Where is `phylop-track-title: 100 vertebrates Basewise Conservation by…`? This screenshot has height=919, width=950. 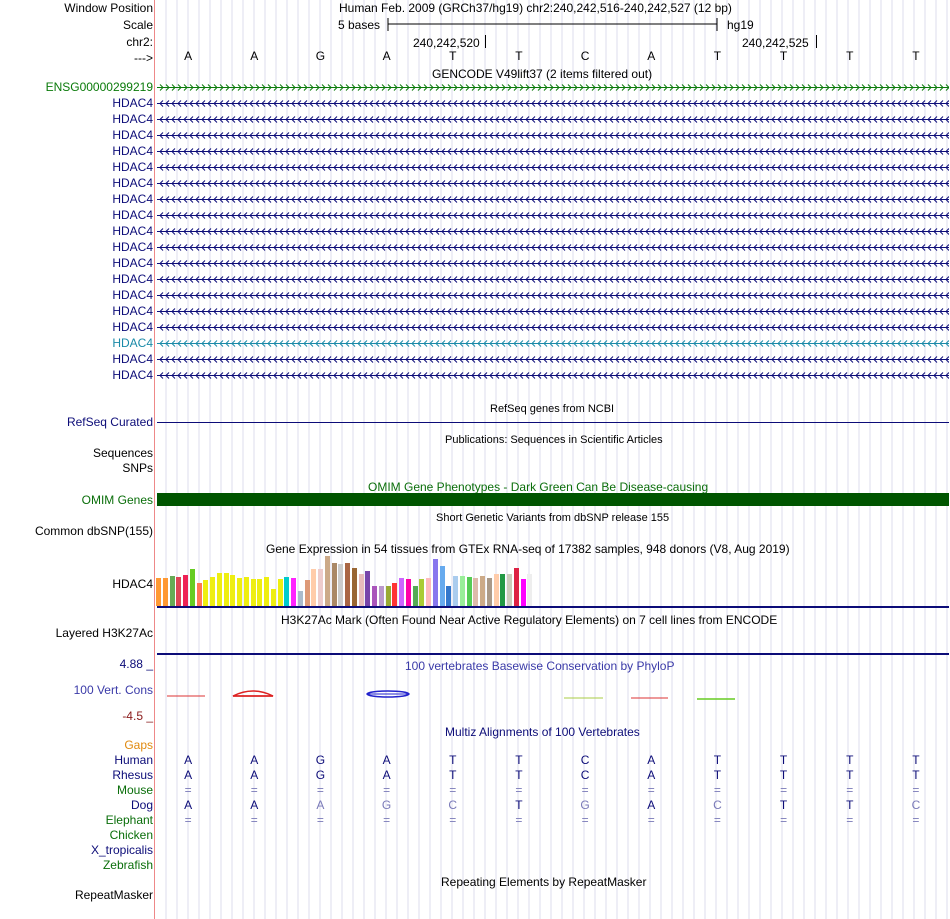 phylop-track-title: 100 vertebrates Basewise Conservation by… is located at coordinates (540, 666).